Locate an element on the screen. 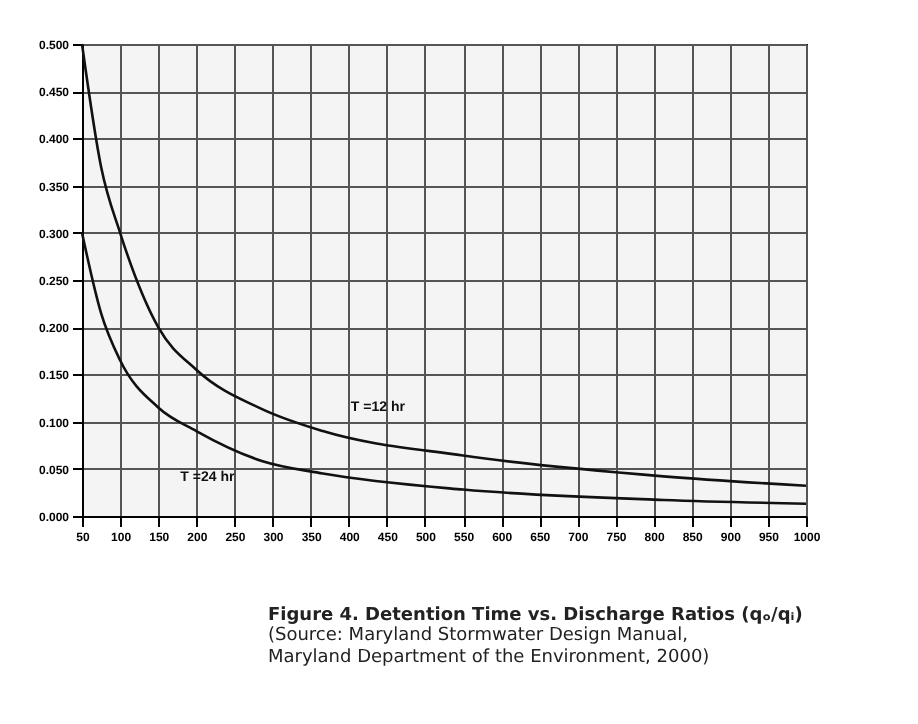 This screenshot has width=918, height=724. text: Figure 4. Detention Time vs. Discharge Ratios (qₒ/qᵢ) is located at coordinates (535, 616).